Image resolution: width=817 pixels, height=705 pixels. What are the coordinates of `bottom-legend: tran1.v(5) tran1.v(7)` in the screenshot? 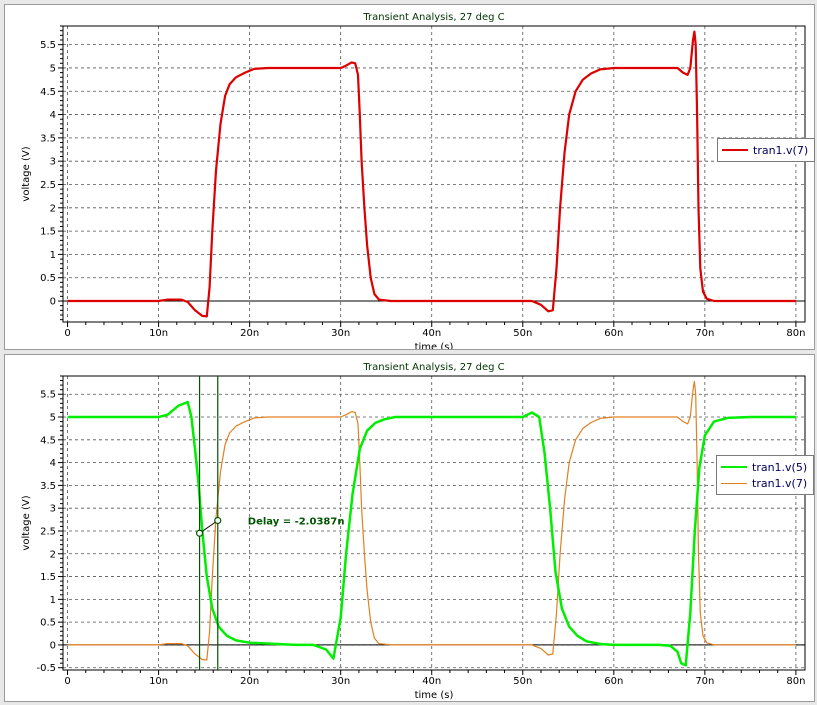 It's located at (765, 475).